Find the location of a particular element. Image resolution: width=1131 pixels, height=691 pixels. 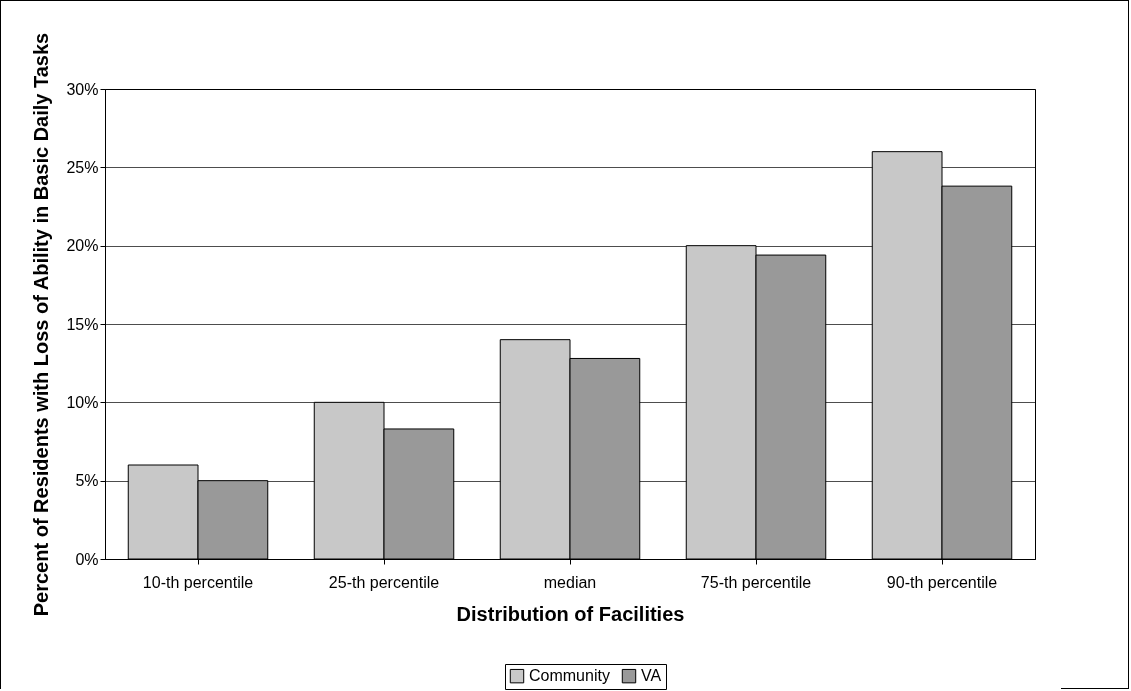

x-tick-label: 25-th percentile is located at coordinates (384, 582).